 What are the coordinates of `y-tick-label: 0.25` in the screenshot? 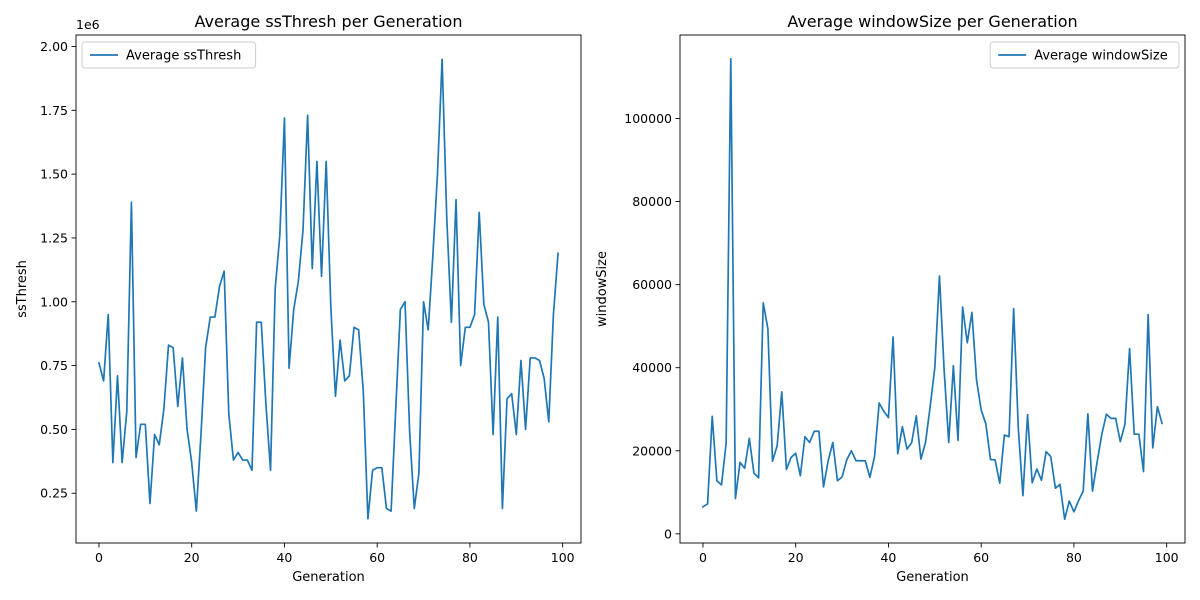 It's located at (54, 493).